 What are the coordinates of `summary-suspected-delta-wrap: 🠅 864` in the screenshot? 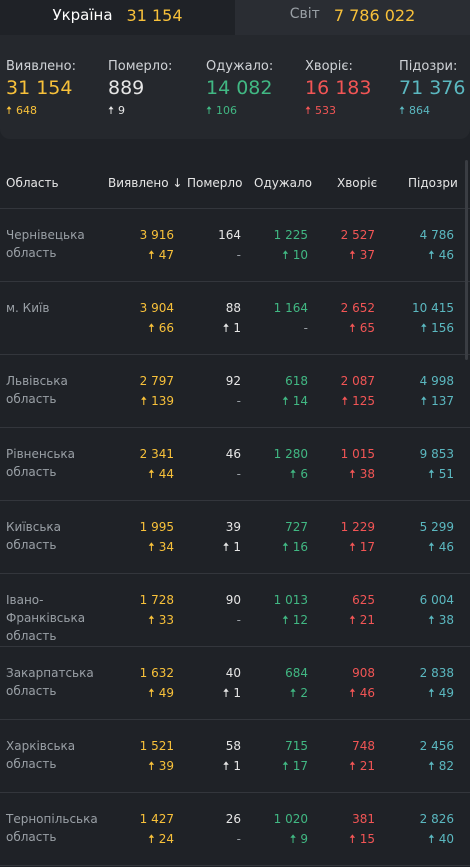 It's located at (432, 111).